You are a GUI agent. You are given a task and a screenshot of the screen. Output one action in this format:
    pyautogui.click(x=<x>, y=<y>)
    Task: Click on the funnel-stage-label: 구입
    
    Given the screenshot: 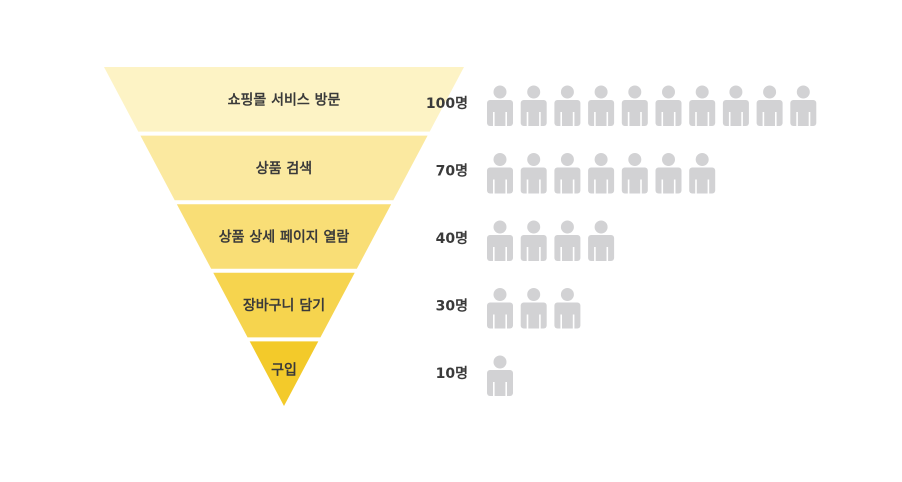 What is the action you would take?
    pyautogui.click(x=284, y=370)
    